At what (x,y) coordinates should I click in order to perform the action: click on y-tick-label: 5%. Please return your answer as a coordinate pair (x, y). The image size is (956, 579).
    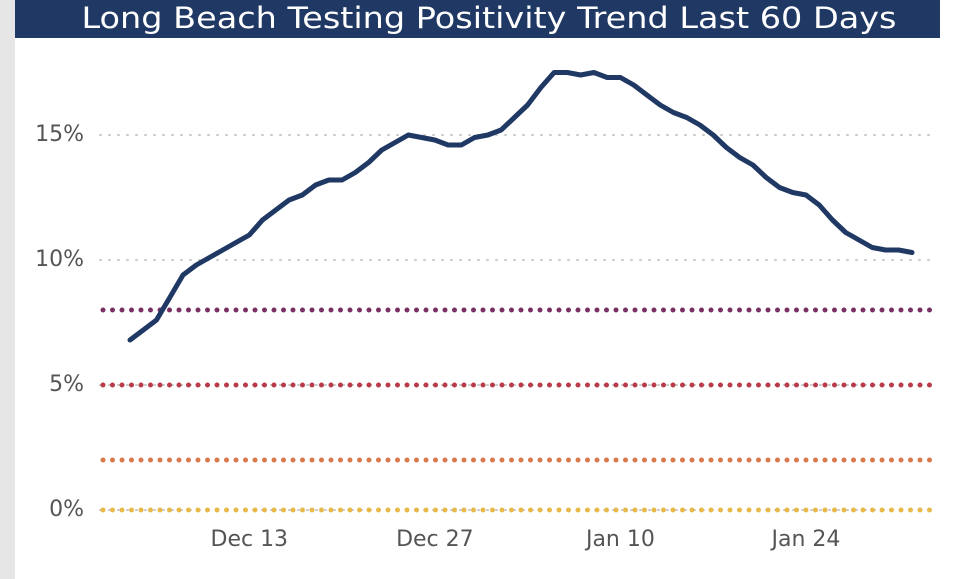
    Looking at the image, I should click on (66, 384).